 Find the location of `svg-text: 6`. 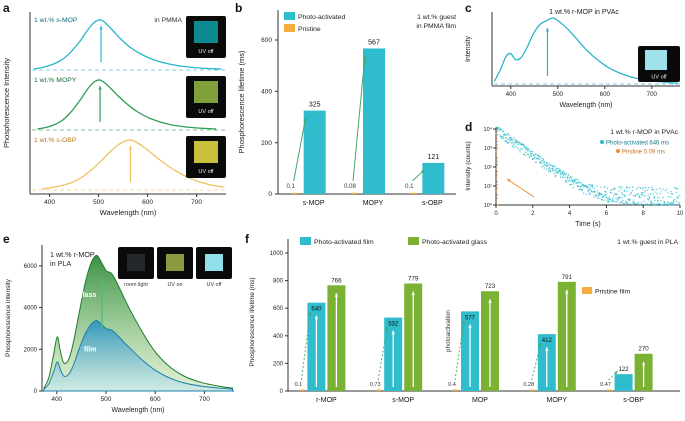

svg-text: 6 is located at coordinates (607, 214).